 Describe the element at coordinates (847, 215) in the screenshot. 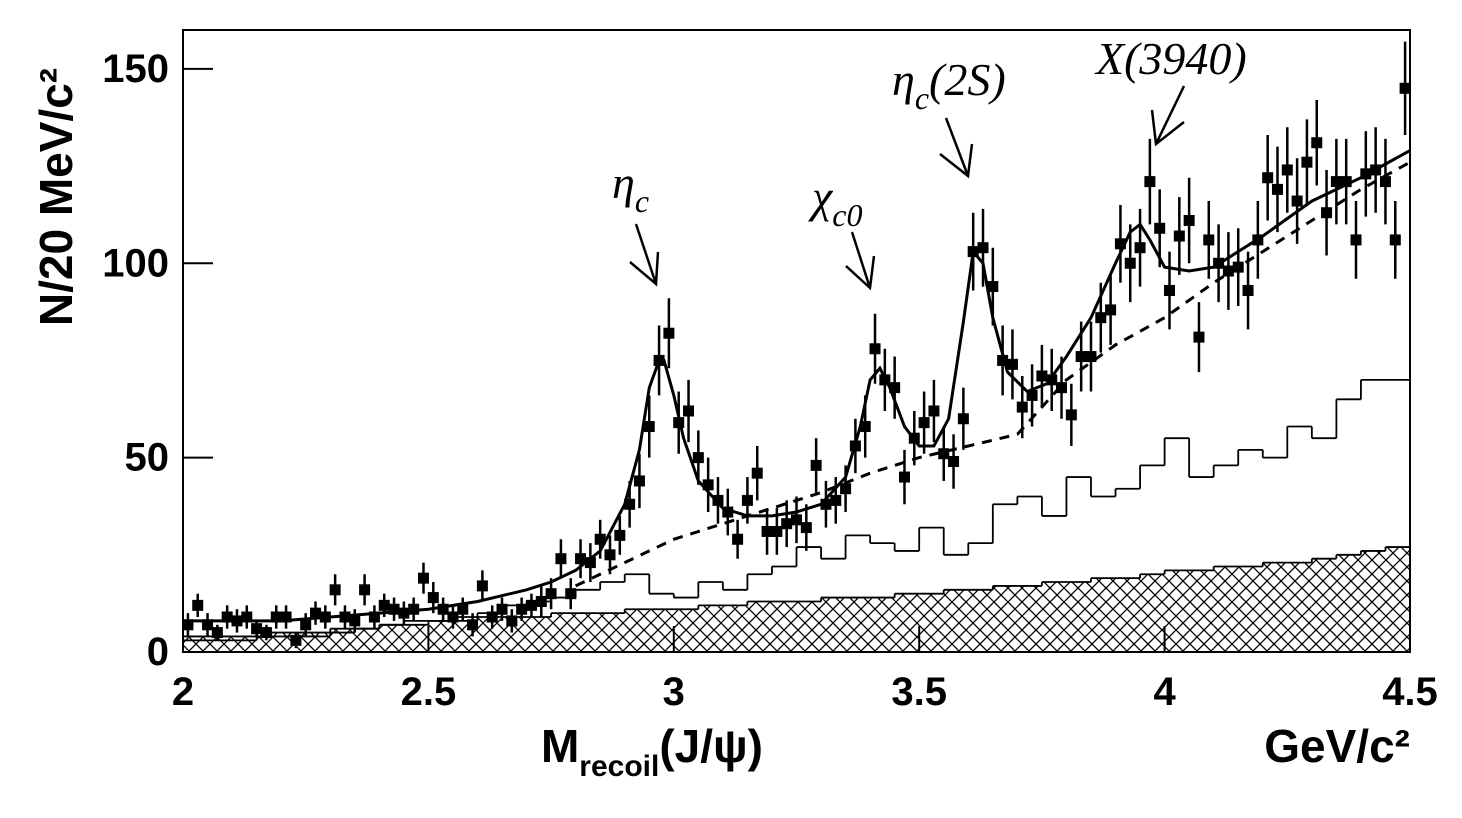

I see `annotation-sub: c0` at that location.